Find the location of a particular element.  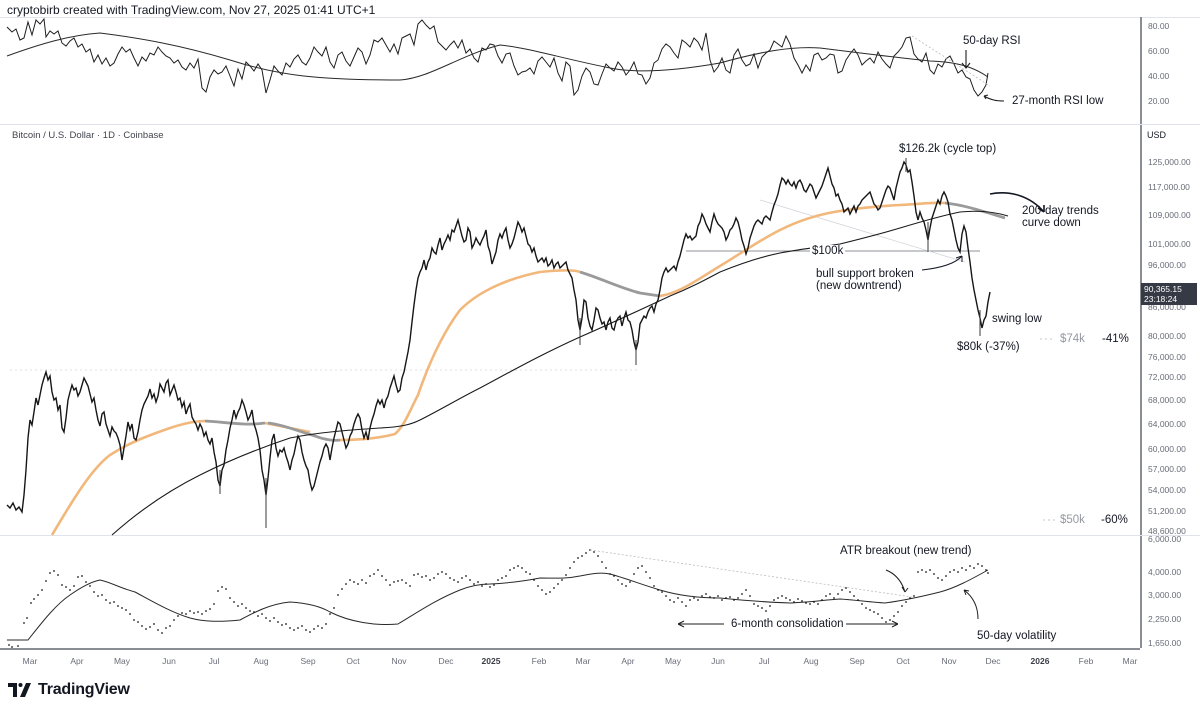

price-tick: 60,000.00 is located at coordinates (1167, 449).